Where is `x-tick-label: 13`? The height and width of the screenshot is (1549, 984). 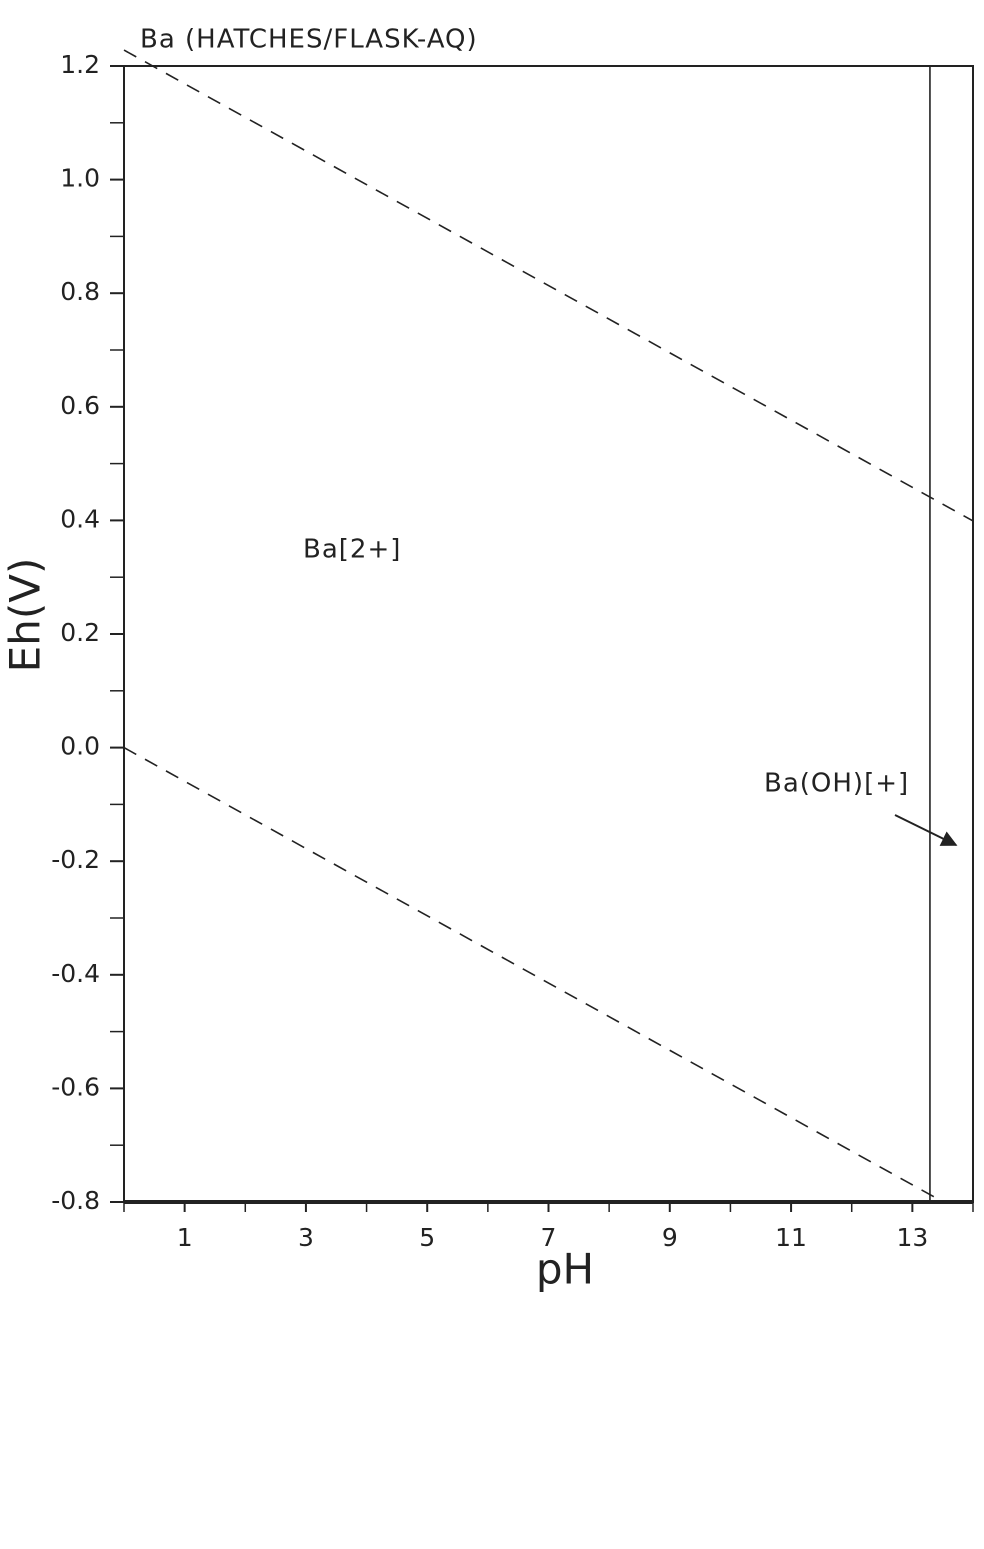
x-tick-label: 13 is located at coordinates (912, 1237).